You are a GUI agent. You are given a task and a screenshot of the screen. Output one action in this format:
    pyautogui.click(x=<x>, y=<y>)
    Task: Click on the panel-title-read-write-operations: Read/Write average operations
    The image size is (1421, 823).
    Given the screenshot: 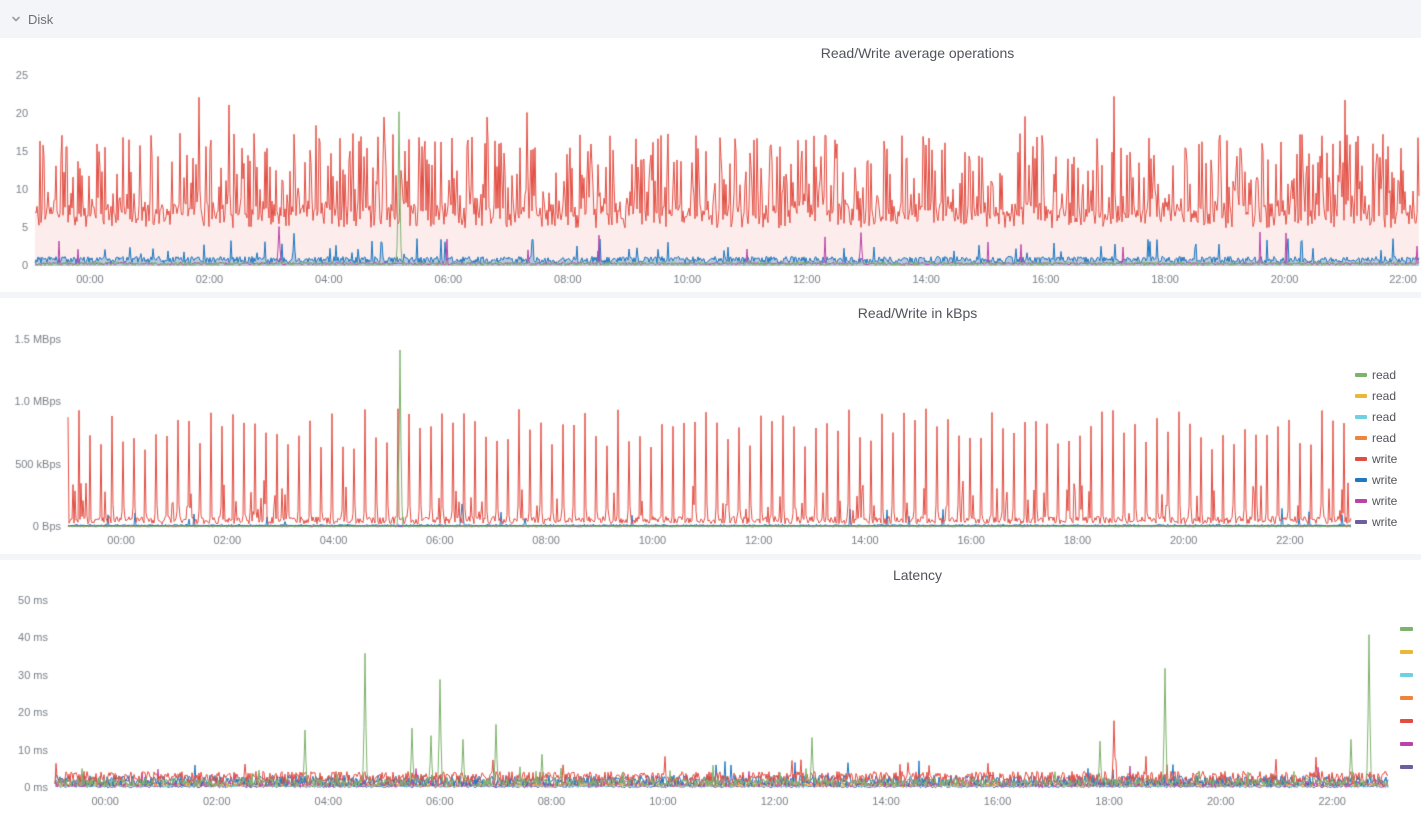 What is the action you would take?
    pyautogui.click(x=917, y=53)
    